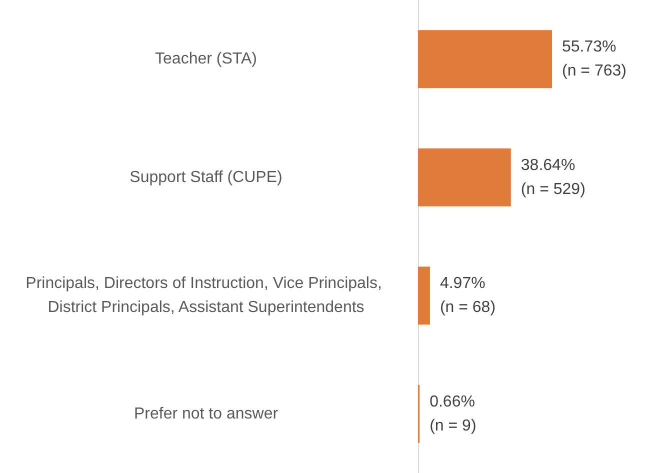 The height and width of the screenshot is (473, 657). I want to click on y-tick-label: Principals, Directors of Instruction, Vice Principals, District Principals, Assistant Superintendents, so click(206, 295).